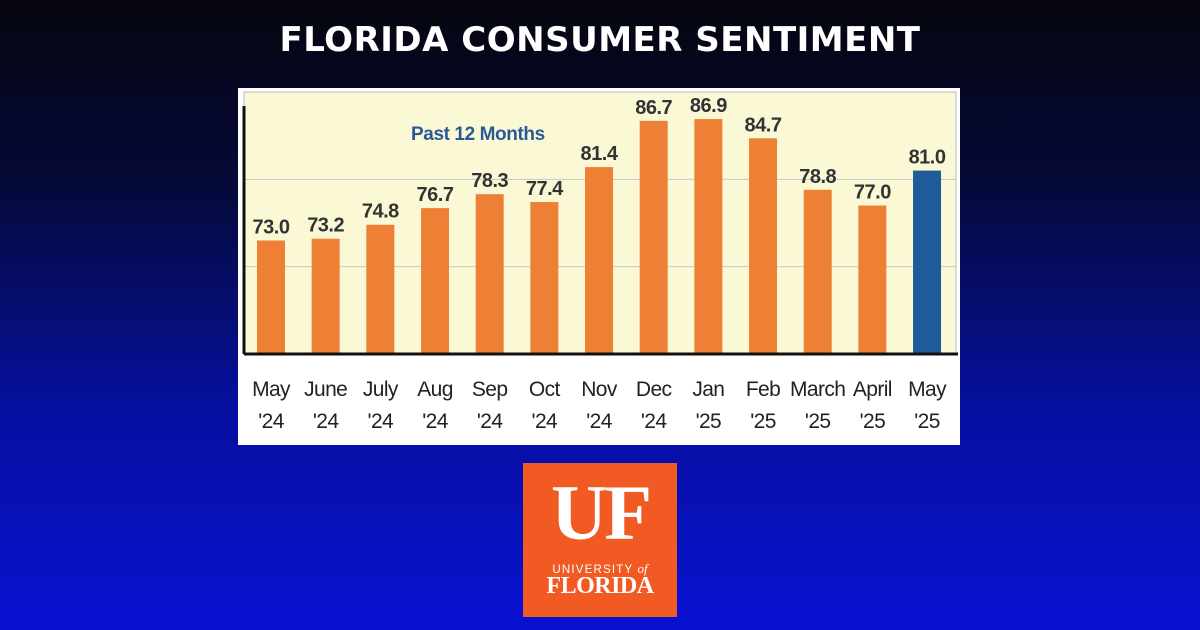 This screenshot has width=1200, height=630. Describe the element at coordinates (642, 568) in the screenshot. I see `logo-of: of` at that location.